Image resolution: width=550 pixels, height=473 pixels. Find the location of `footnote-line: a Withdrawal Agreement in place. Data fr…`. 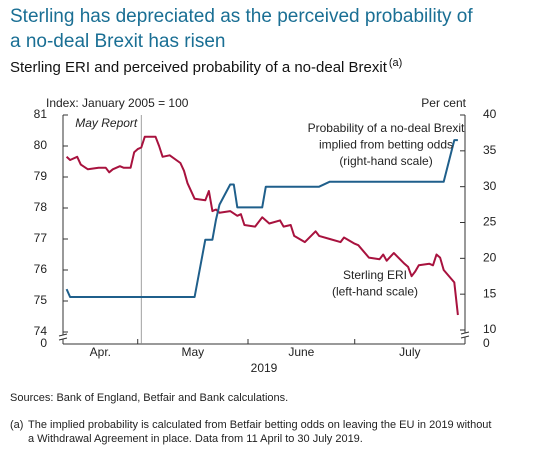

footnote-line: a Withdrawal Agreement in place. Data fr… is located at coordinates (195, 439).